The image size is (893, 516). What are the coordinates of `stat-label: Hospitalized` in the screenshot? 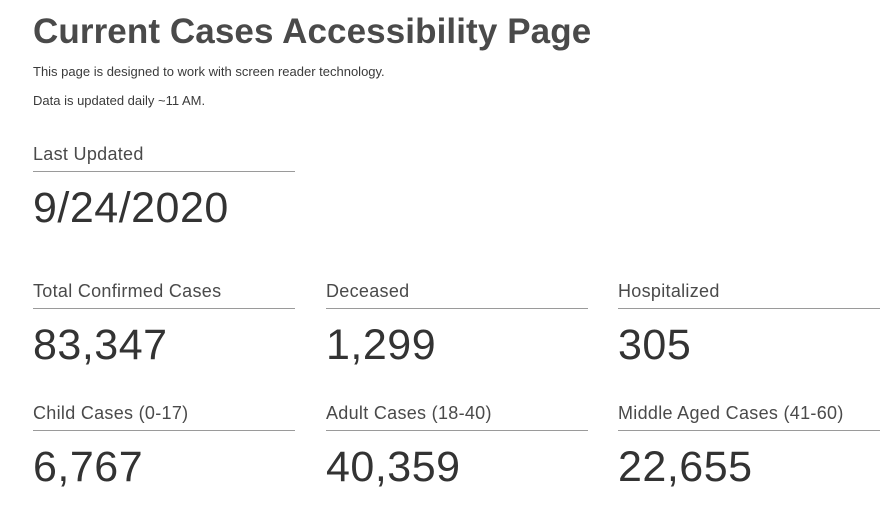 It's located at (749, 295).